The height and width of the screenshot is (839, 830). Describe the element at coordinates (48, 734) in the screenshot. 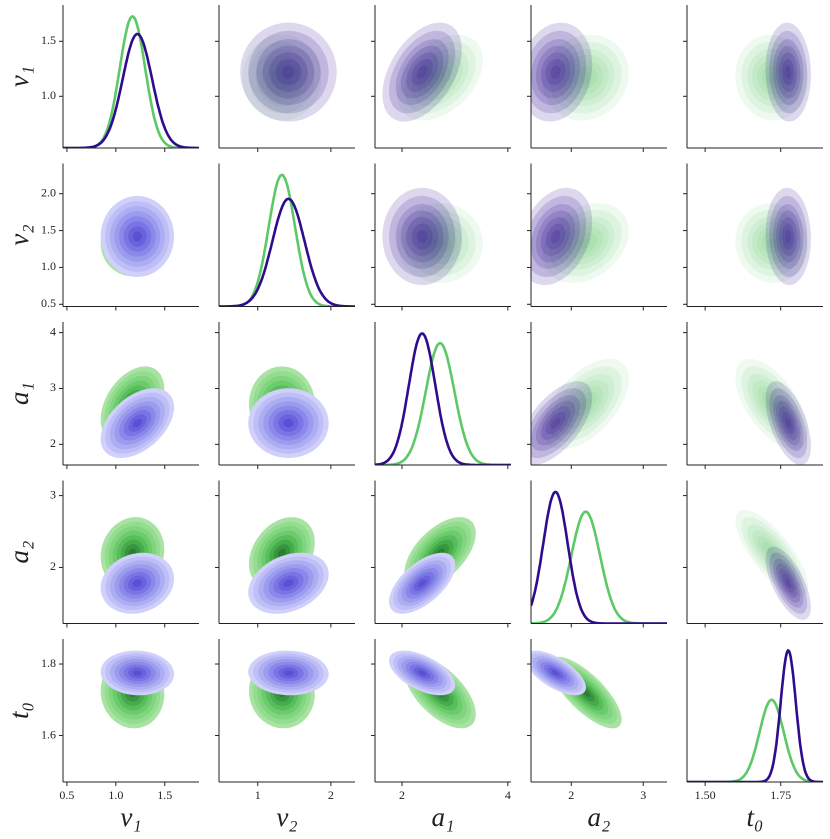

I see `y-tick-label: 1.6` at that location.